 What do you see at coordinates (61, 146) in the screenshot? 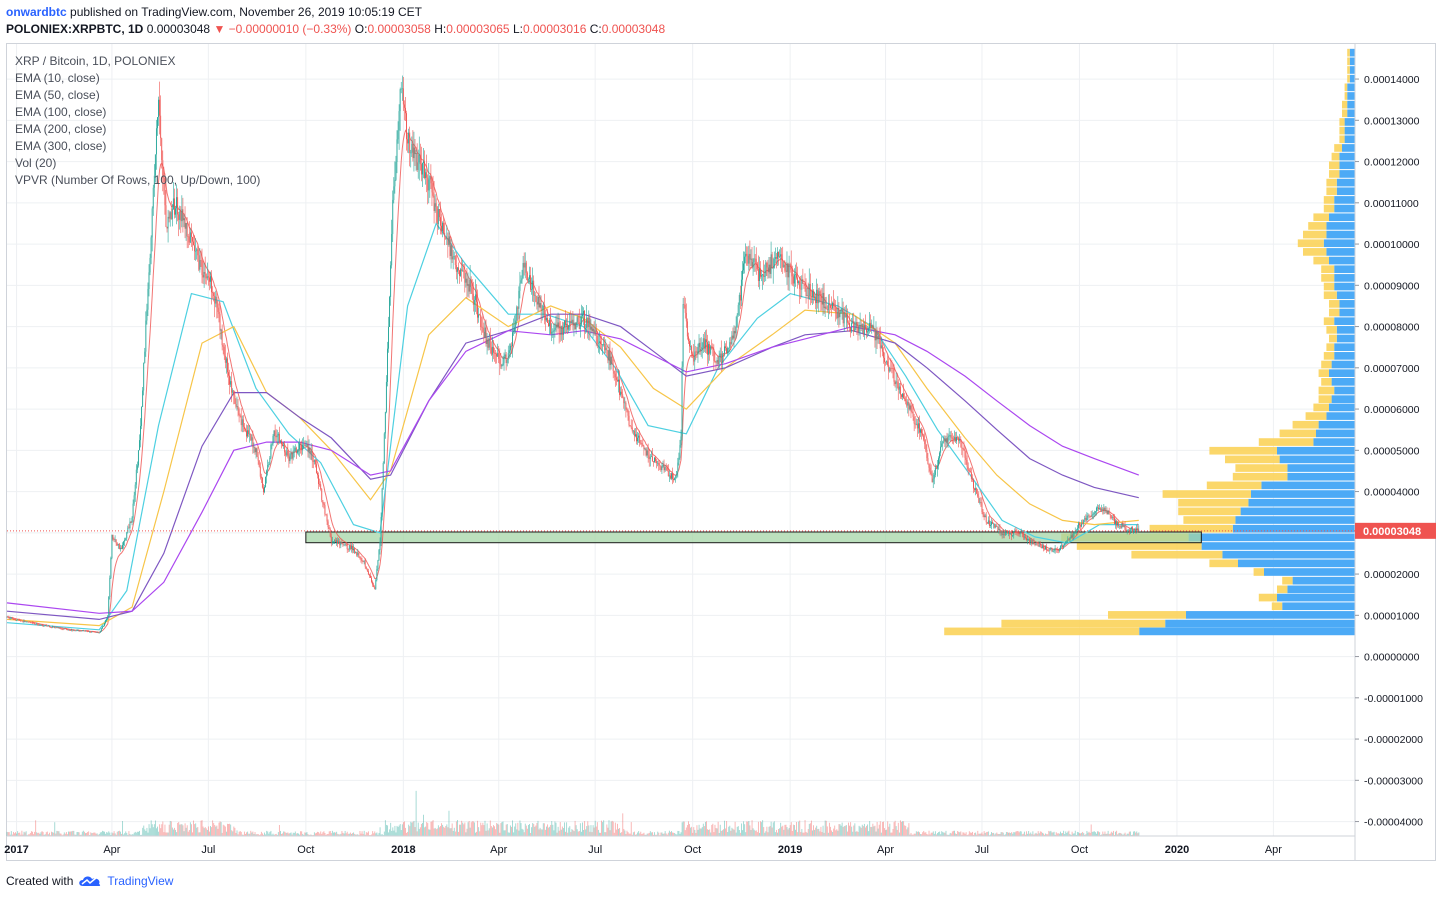
I see `legend-ema300: EMA (300, close)` at bounding box center [61, 146].